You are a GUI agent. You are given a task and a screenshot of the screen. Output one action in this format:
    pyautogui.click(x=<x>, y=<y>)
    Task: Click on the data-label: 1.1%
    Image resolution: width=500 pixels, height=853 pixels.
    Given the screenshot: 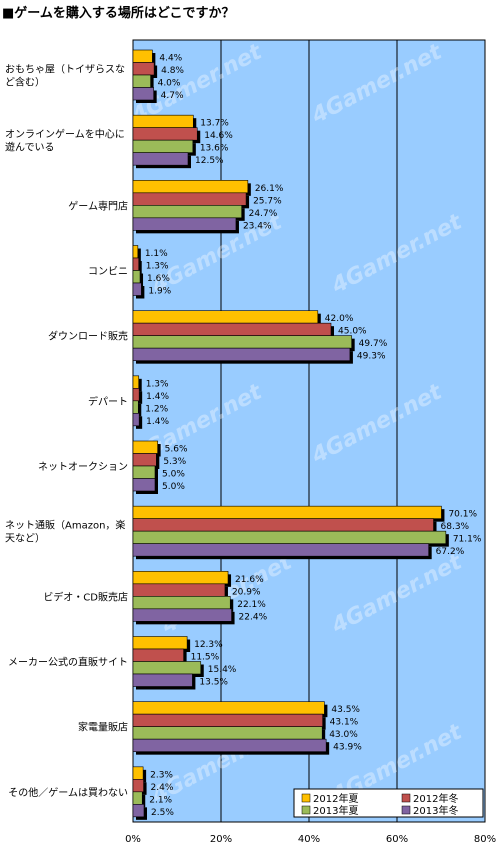 What is the action you would take?
    pyautogui.click(x=156, y=254)
    